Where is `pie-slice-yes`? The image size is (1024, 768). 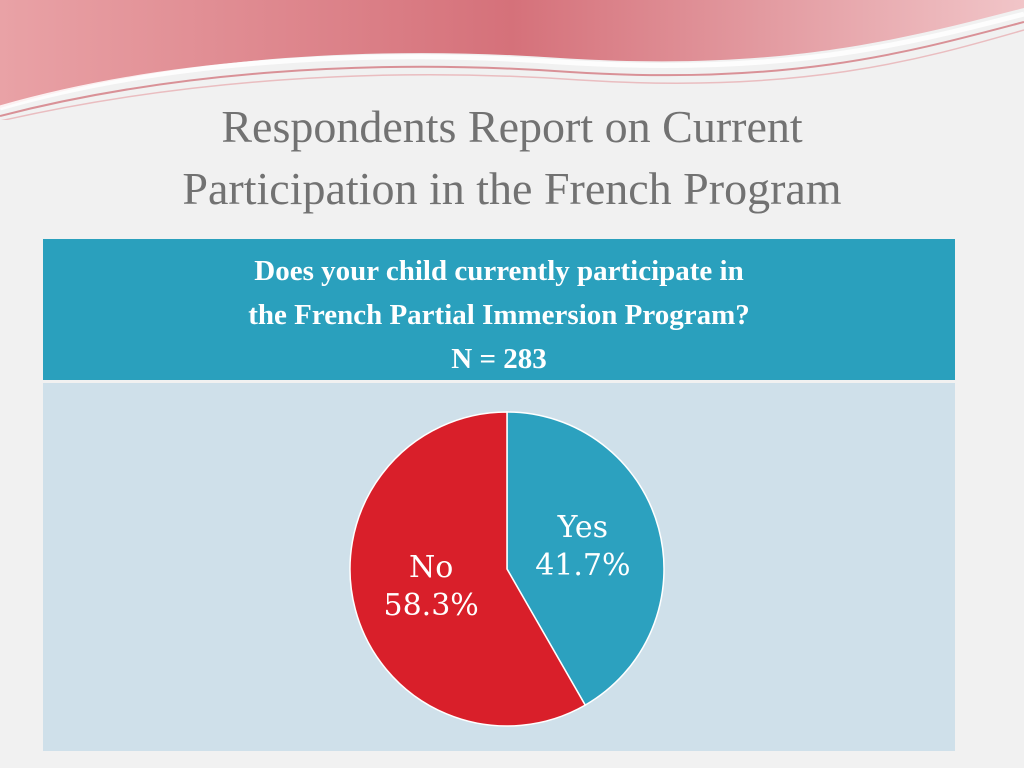 pie-slice-yes is located at coordinates (585, 559).